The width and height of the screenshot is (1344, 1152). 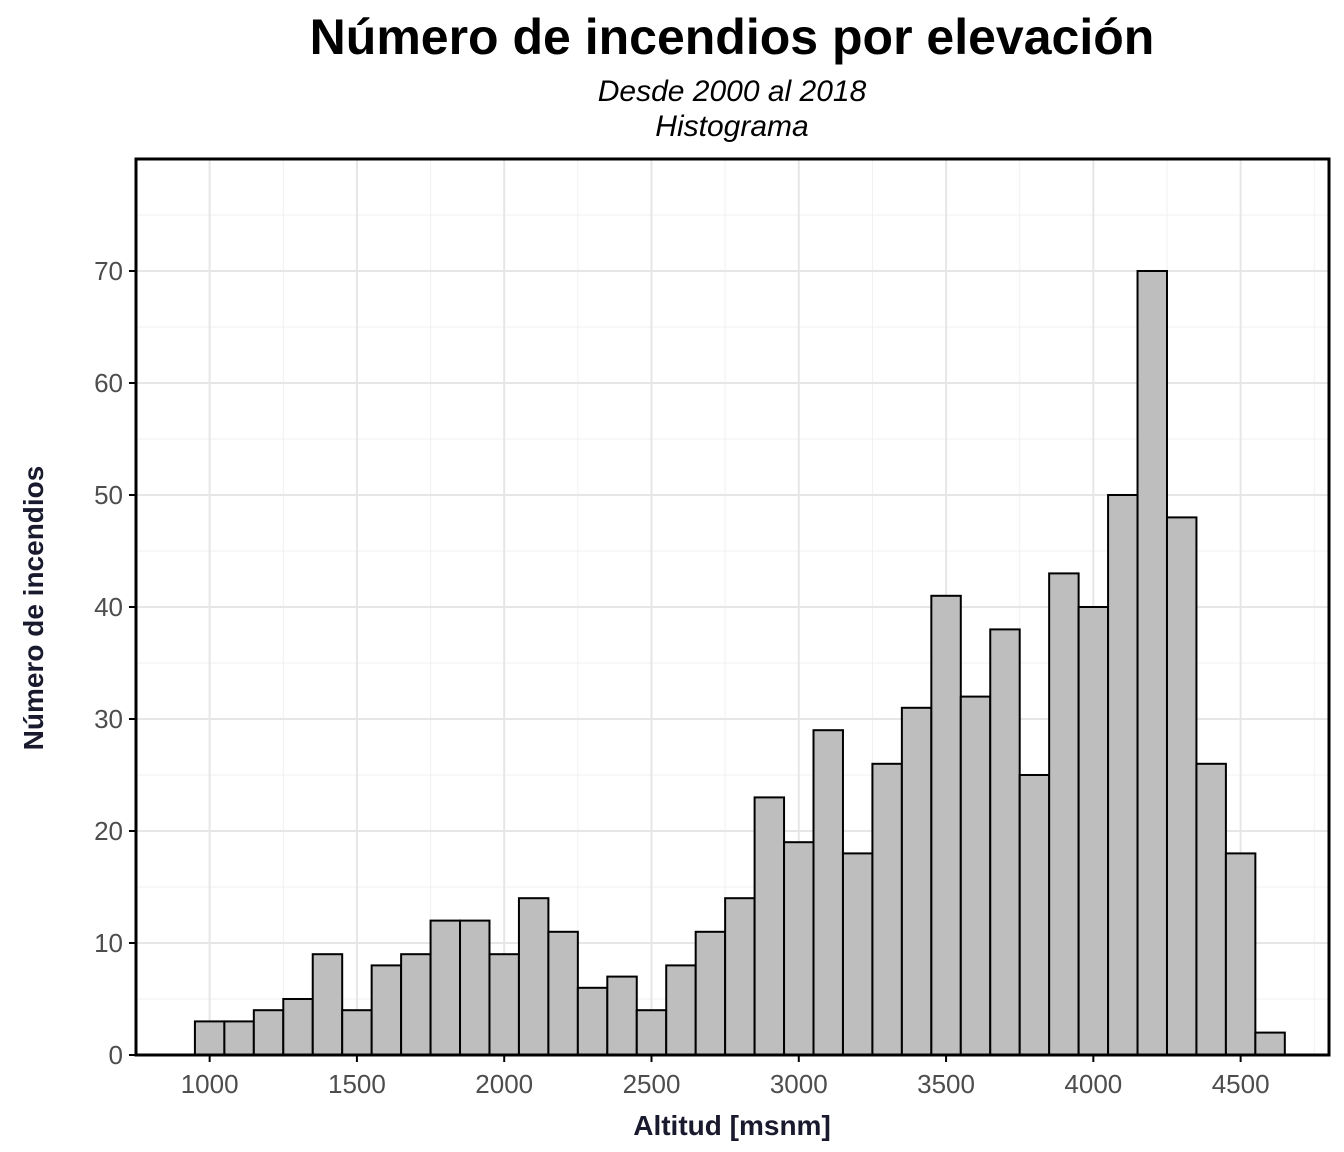 What do you see at coordinates (799, 1084) in the screenshot?
I see `x-tick-label: 3000` at bounding box center [799, 1084].